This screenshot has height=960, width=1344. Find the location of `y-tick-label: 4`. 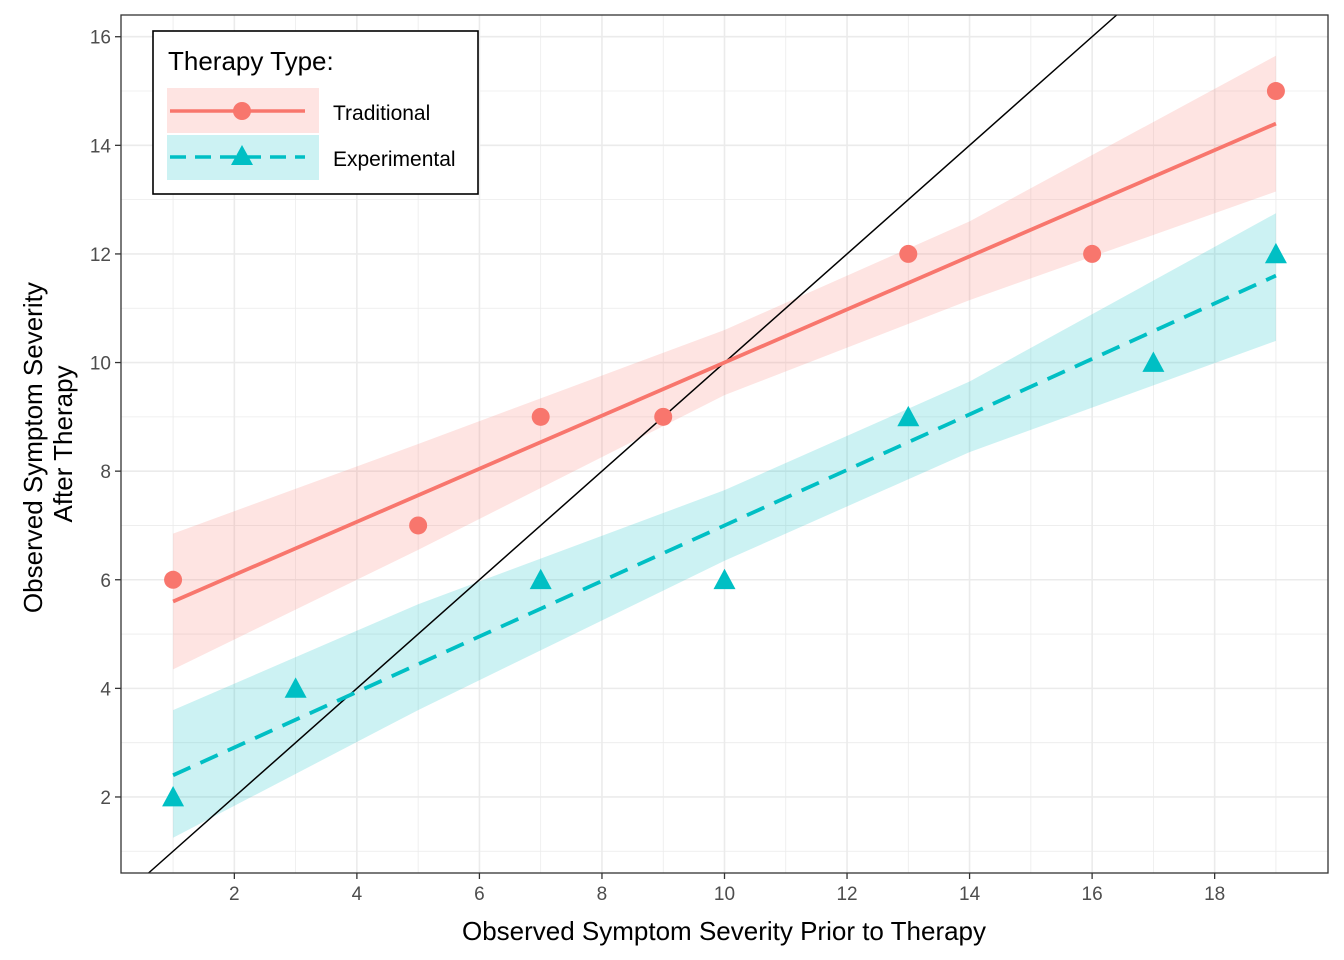

y-tick-label: 4 is located at coordinates (105, 689).